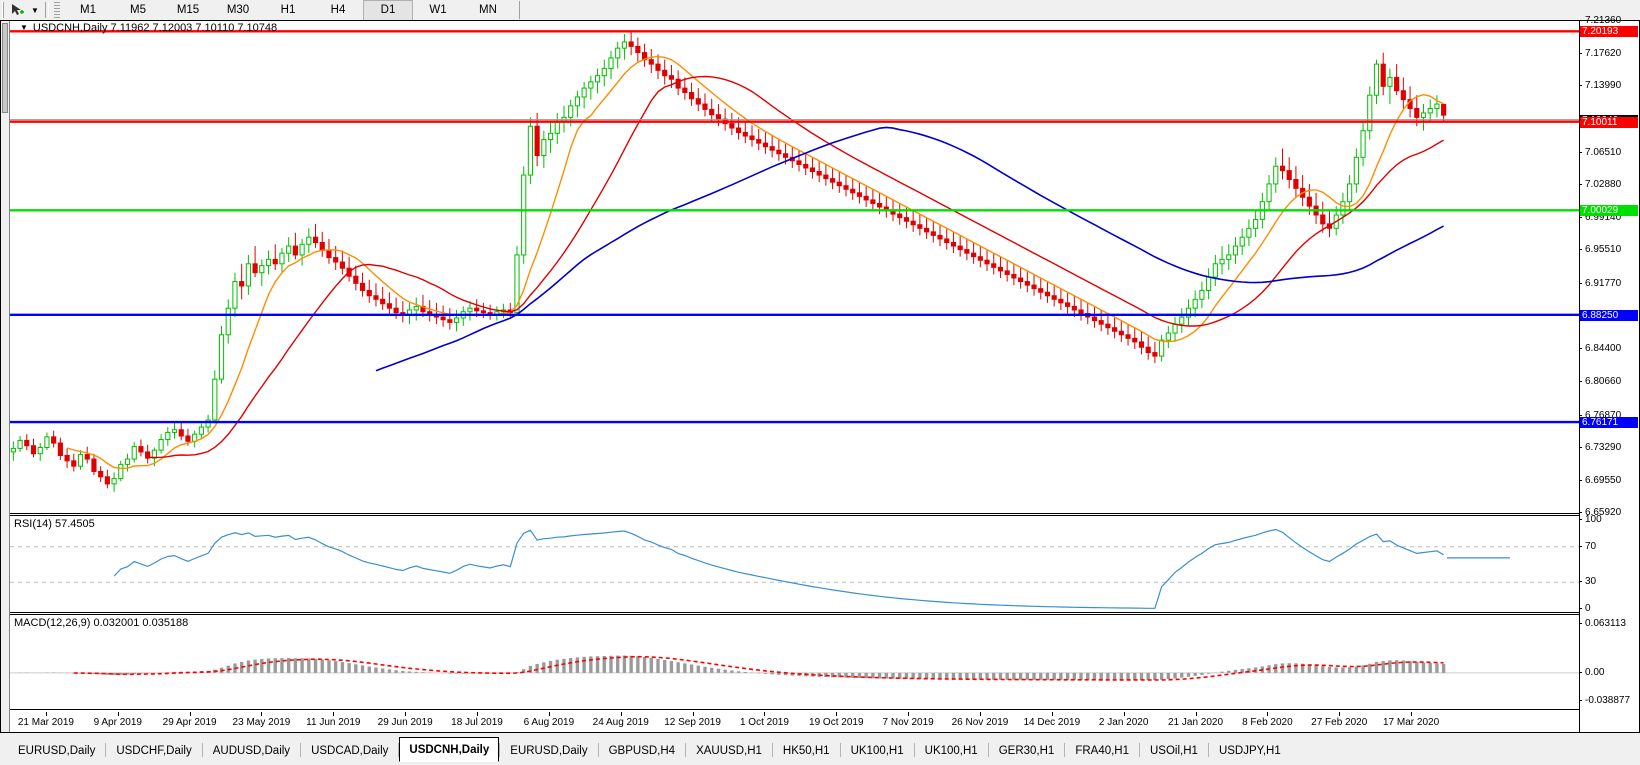  Describe the element at coordinates (1603, 480) in the screenshot. I see `price-tick-value: 6.69550` at that location.